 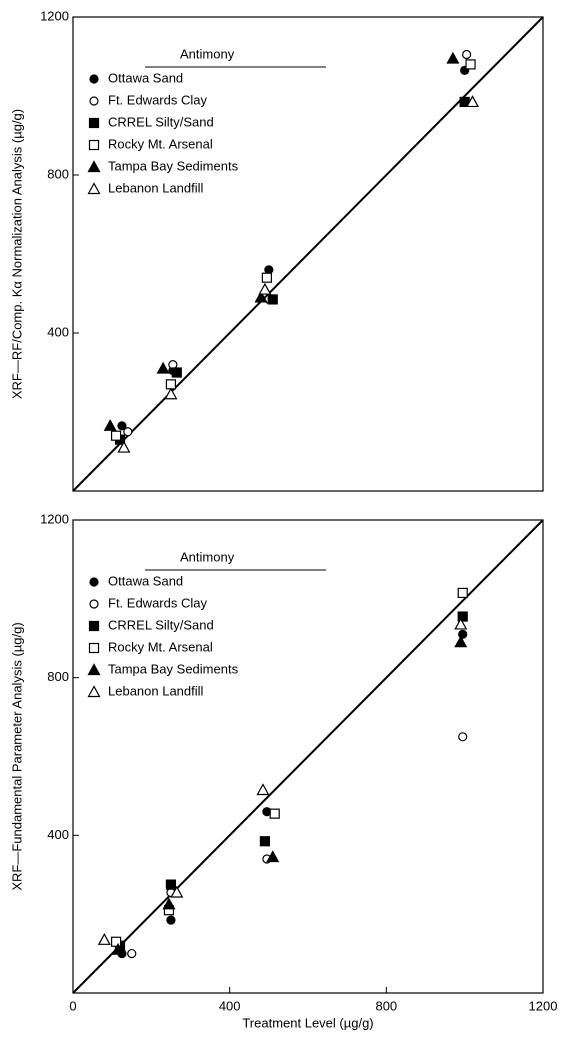 What do you see at coordinates (386, 1005) in the screenshot?
I see `x-tick-label: 800` at bounding box center [386, 1005].